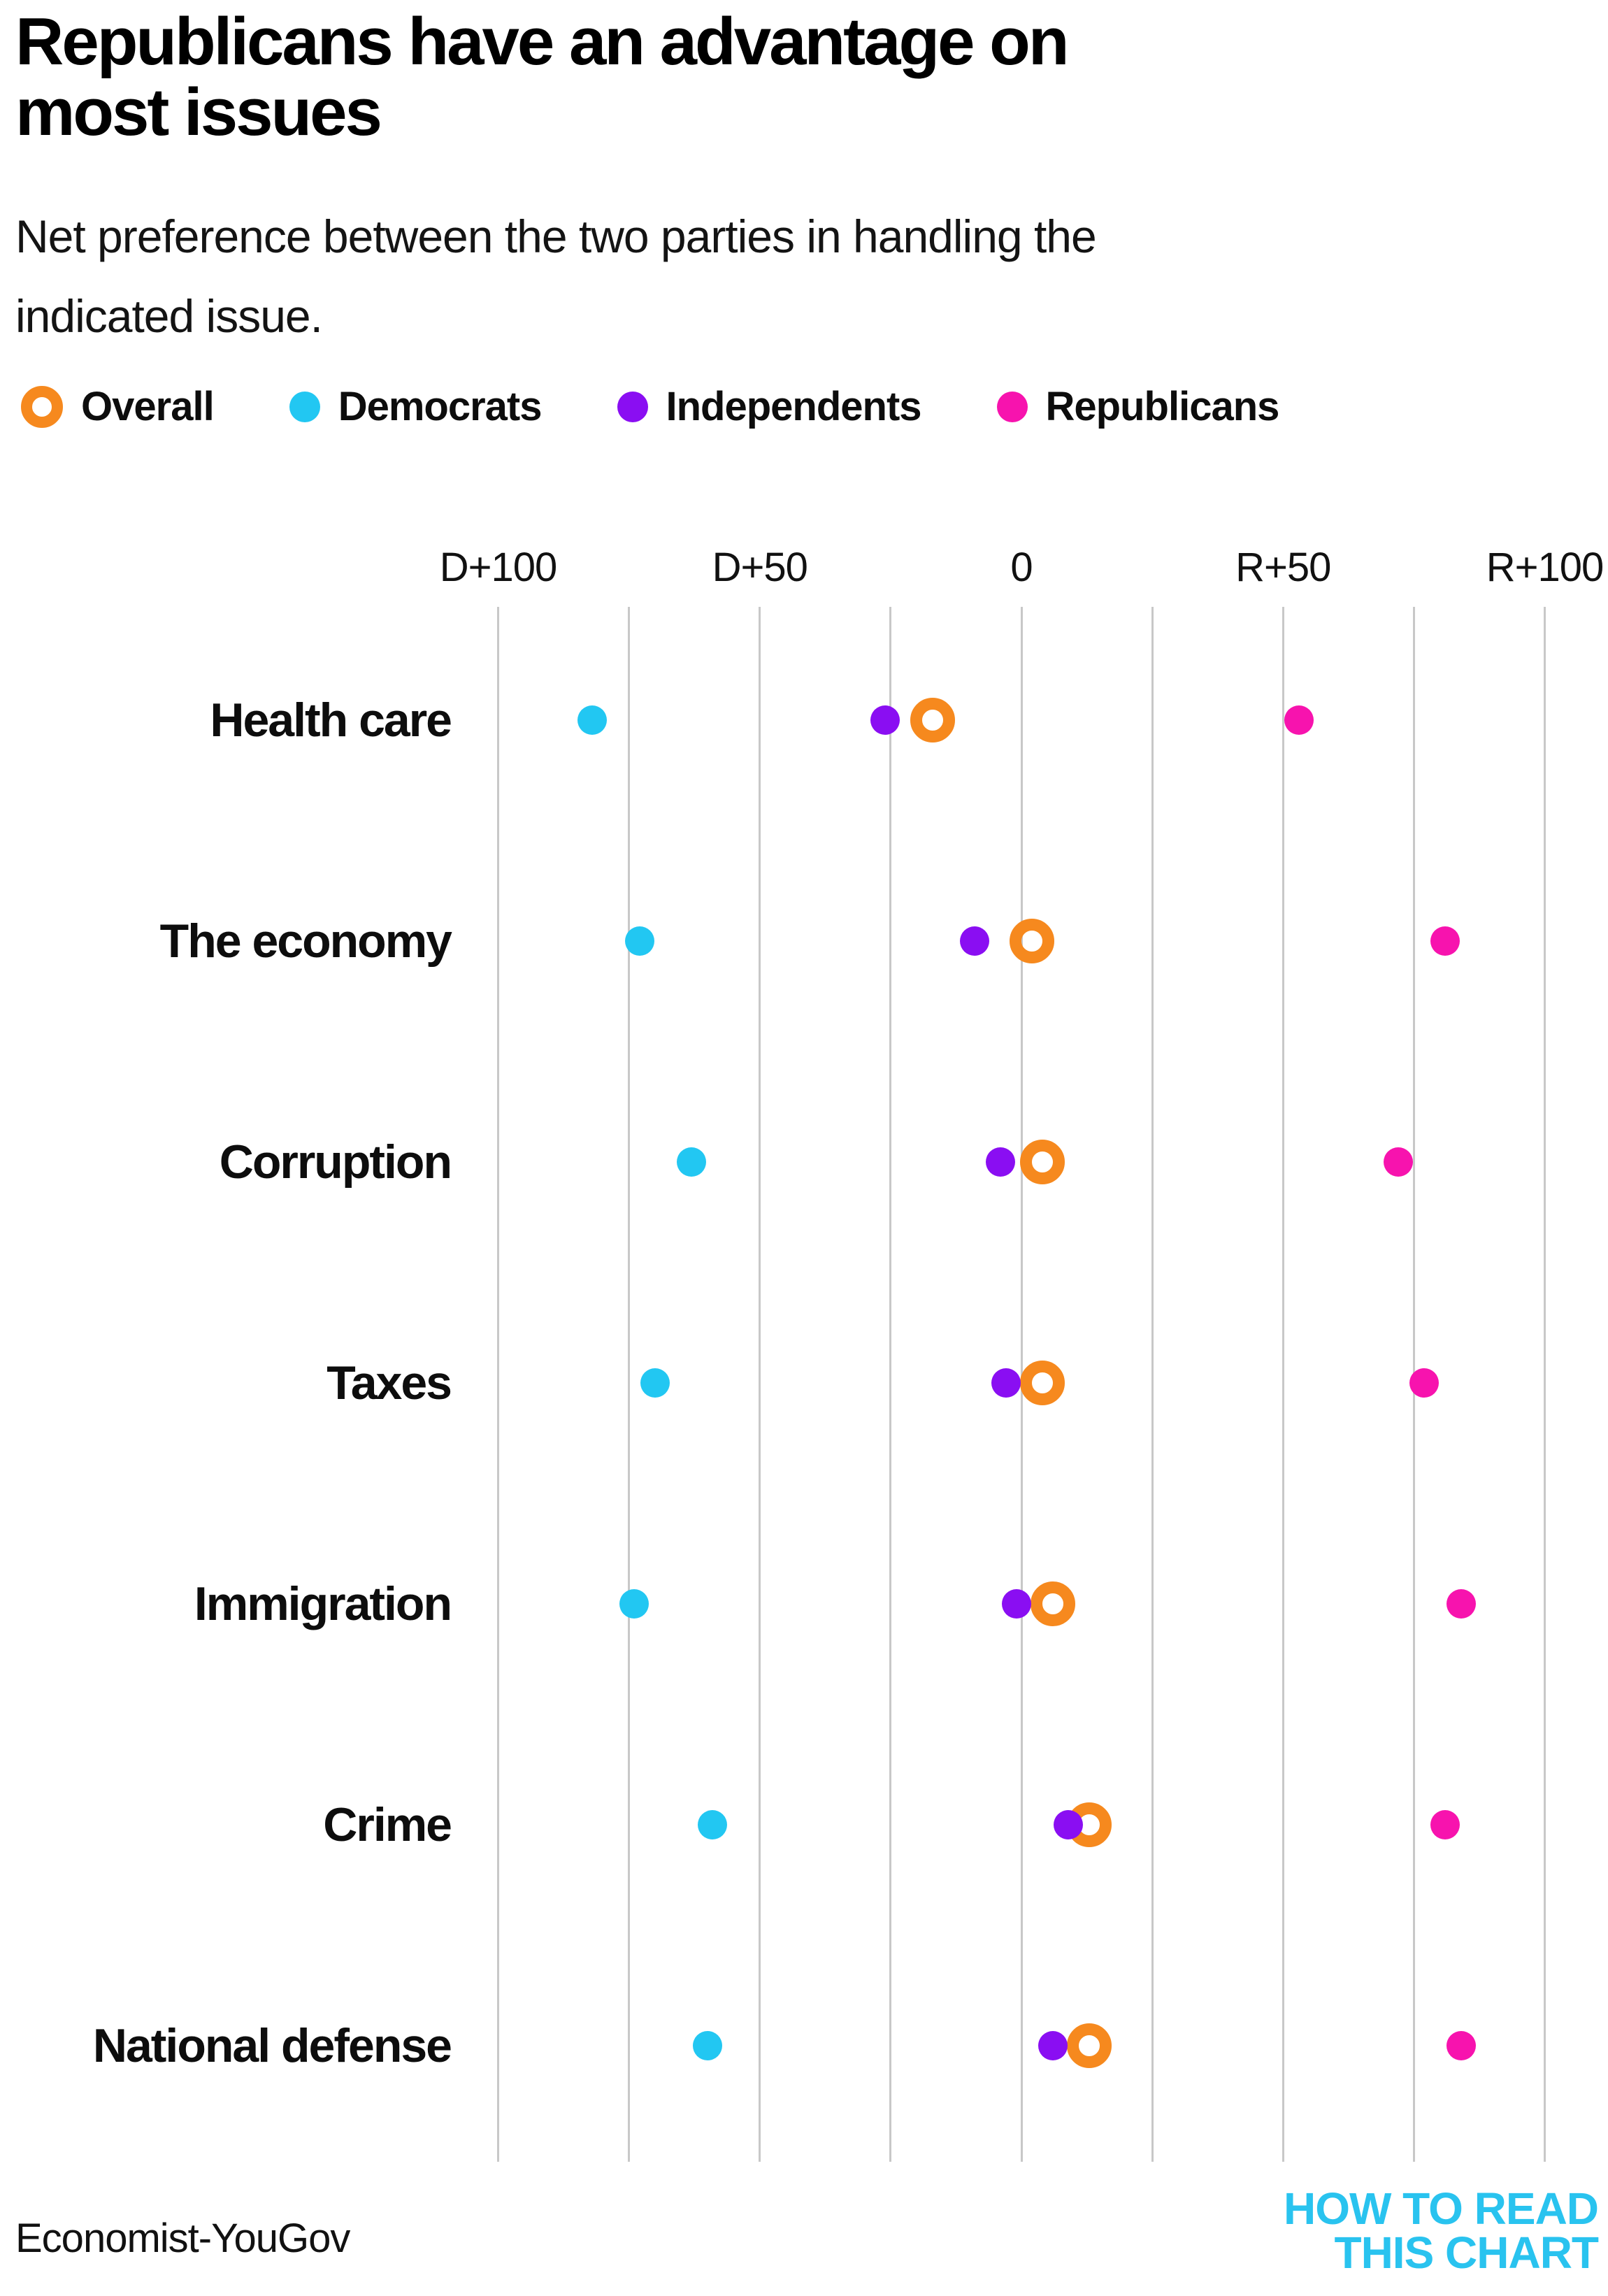  I want to click on htrtc-logo-line-1: HOW TO READ, so click(1441, 2208).